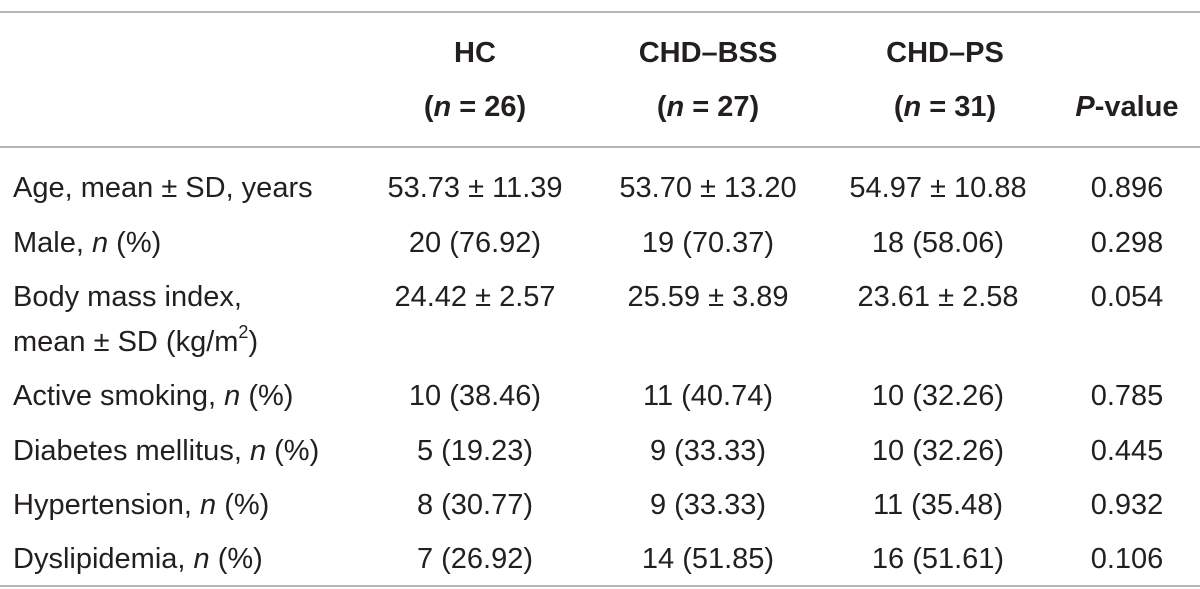 The image size is (1200, 589). Describe the element at coordinates (938, 451) in the screenshot. I see `cell-diabetes-ps: 10 (32.26)` at that location.